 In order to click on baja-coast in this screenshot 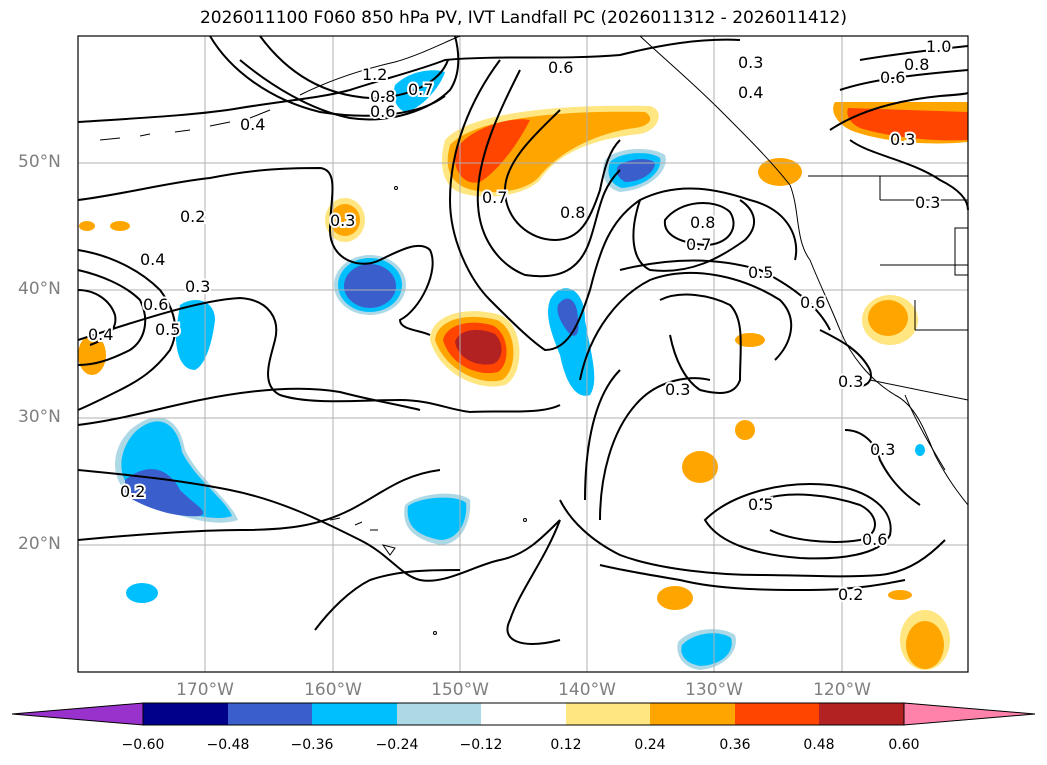, I will do `click(925, 432)`.